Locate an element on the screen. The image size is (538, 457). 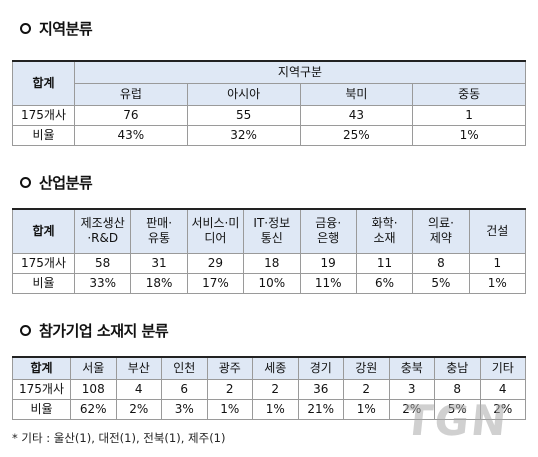
region-section-title: 지역분류 is located at coordinates (56, 28).